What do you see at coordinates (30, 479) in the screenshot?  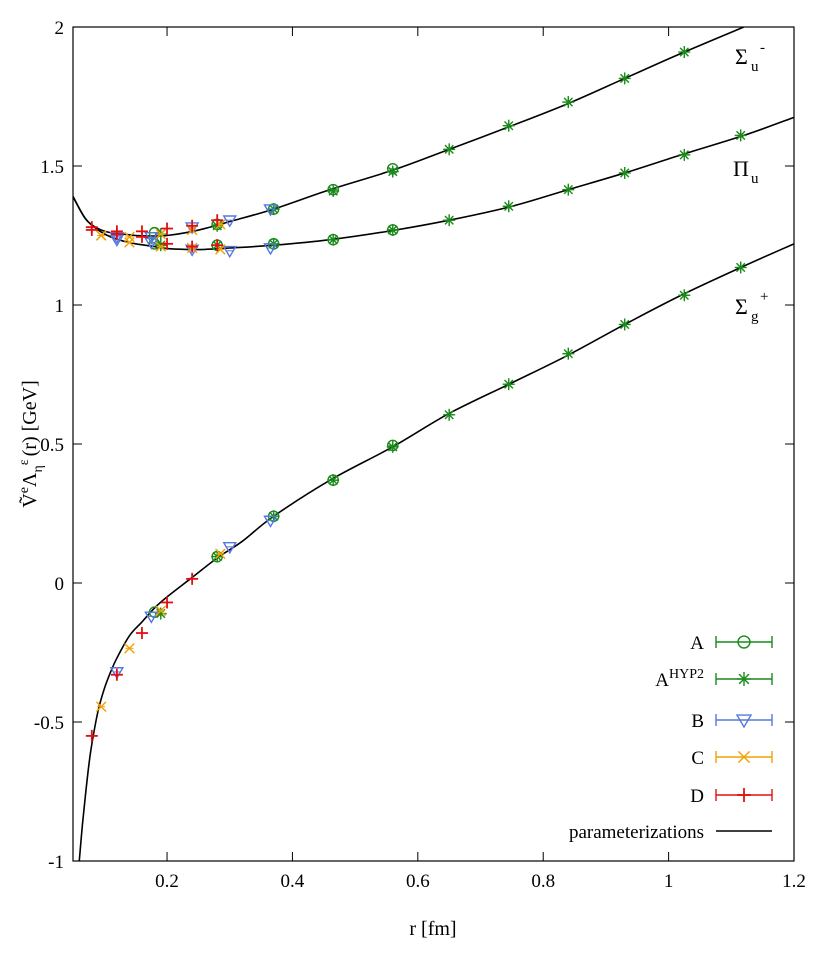 I see `y-label-lambda: Λ` at bounding box center [30, 479].